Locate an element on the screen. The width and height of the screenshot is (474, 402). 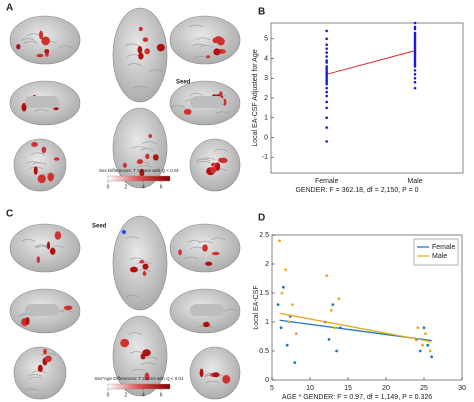
y-tick-label: 2 is located at coordinates (267, 264).